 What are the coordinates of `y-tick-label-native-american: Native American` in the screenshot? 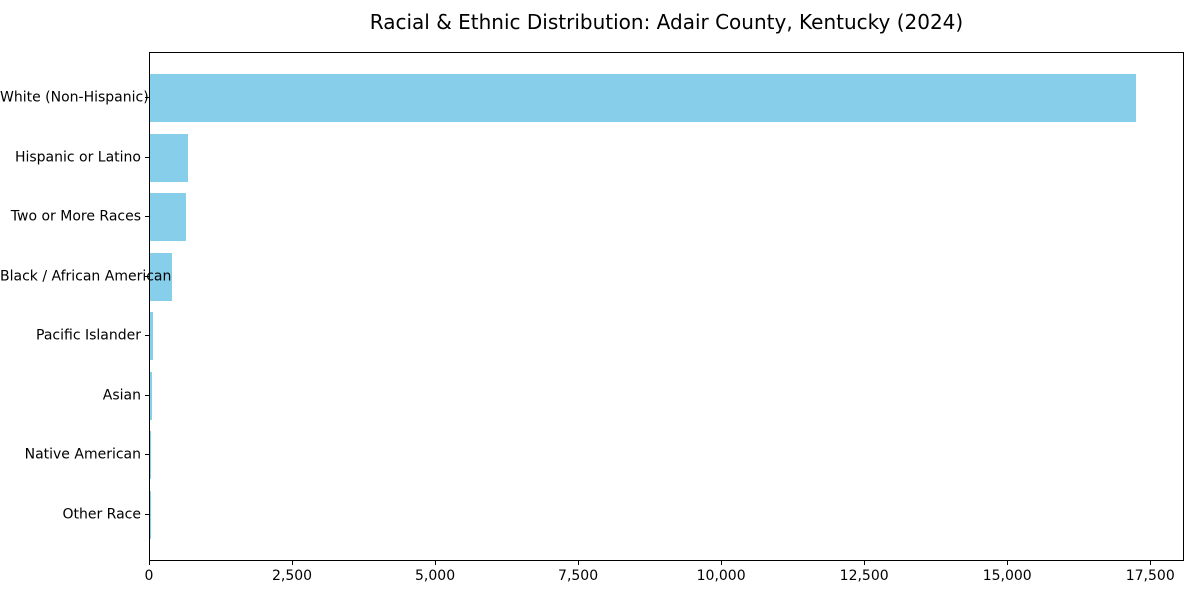 It's located at (82, 454).